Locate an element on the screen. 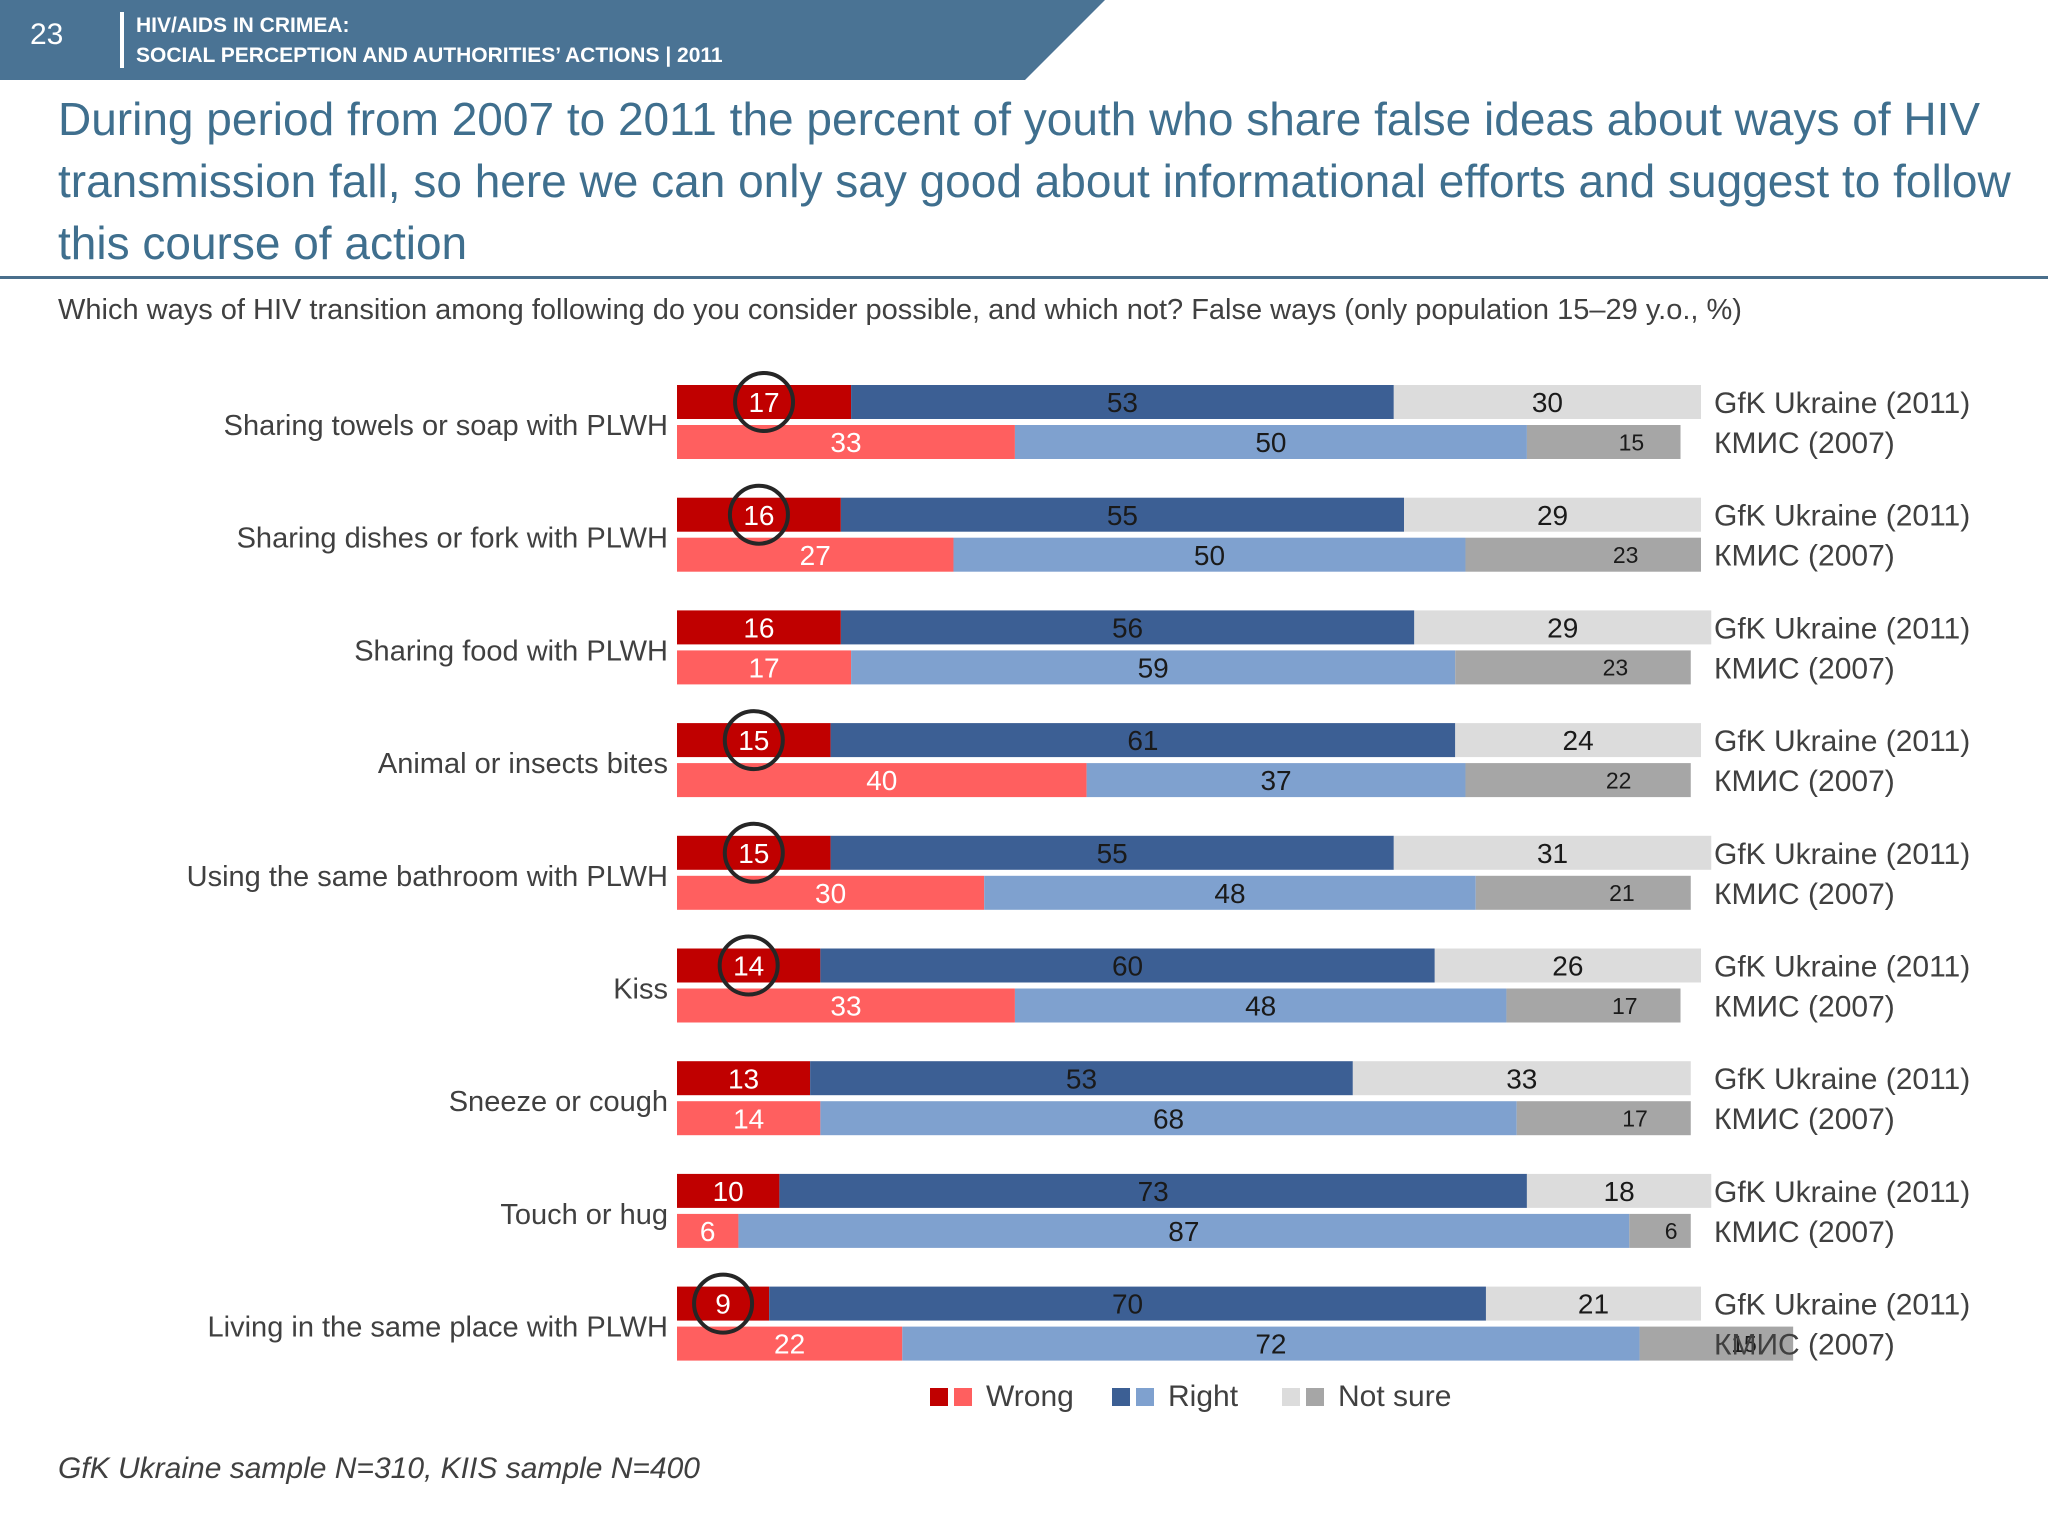 This screenshot has height=1536, width=2048. data-label: 73 is located at coordinates (1153, 1191).